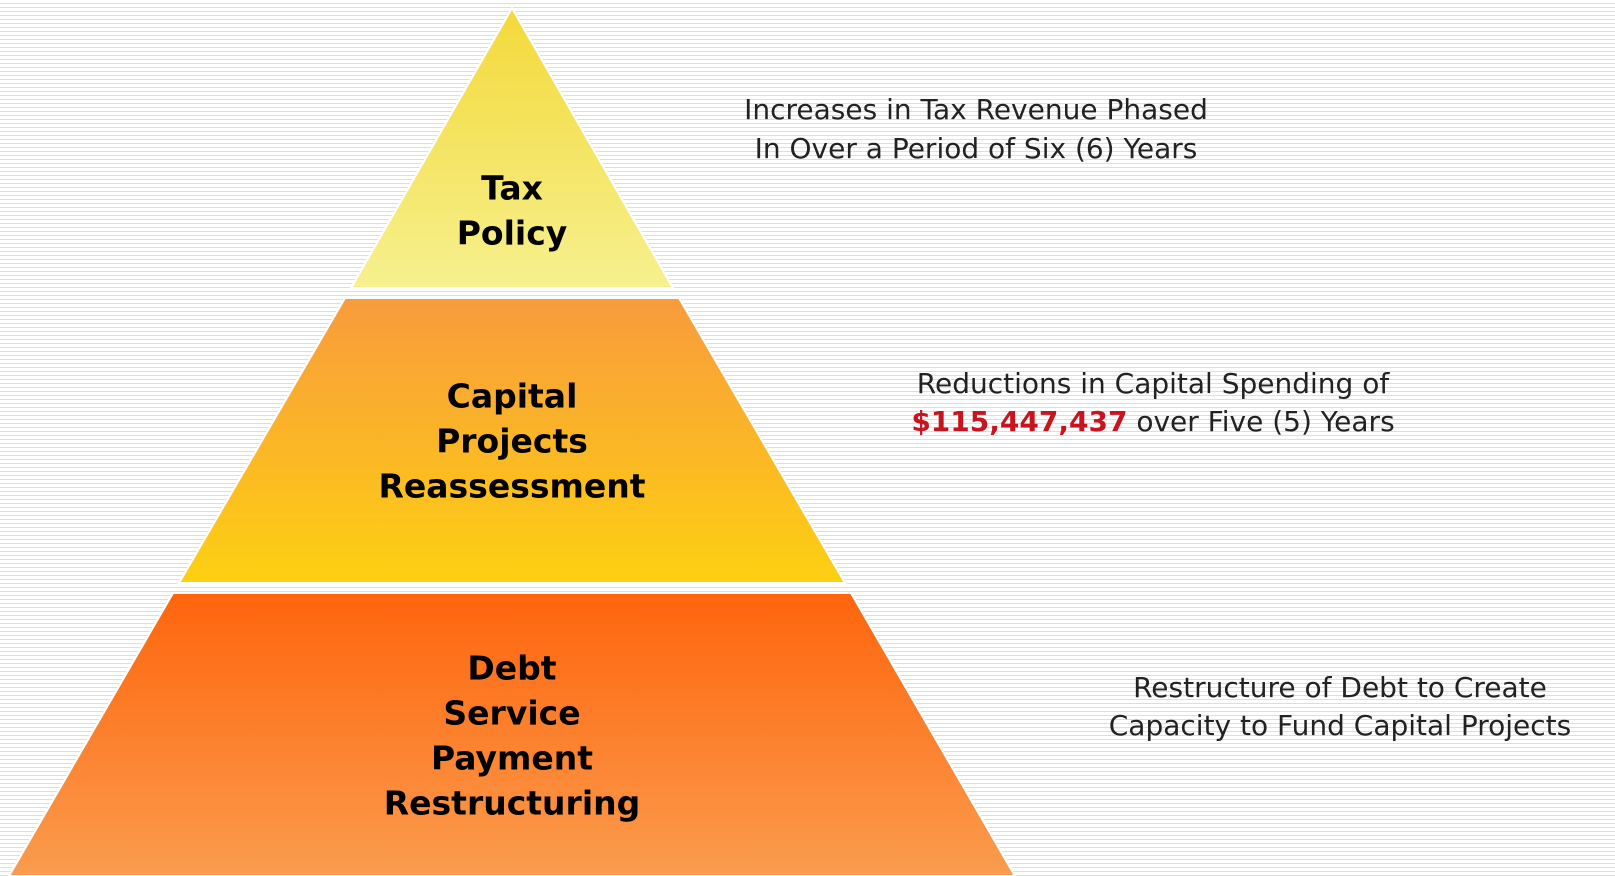  I want to click on tier-middle, so click(512, 440).